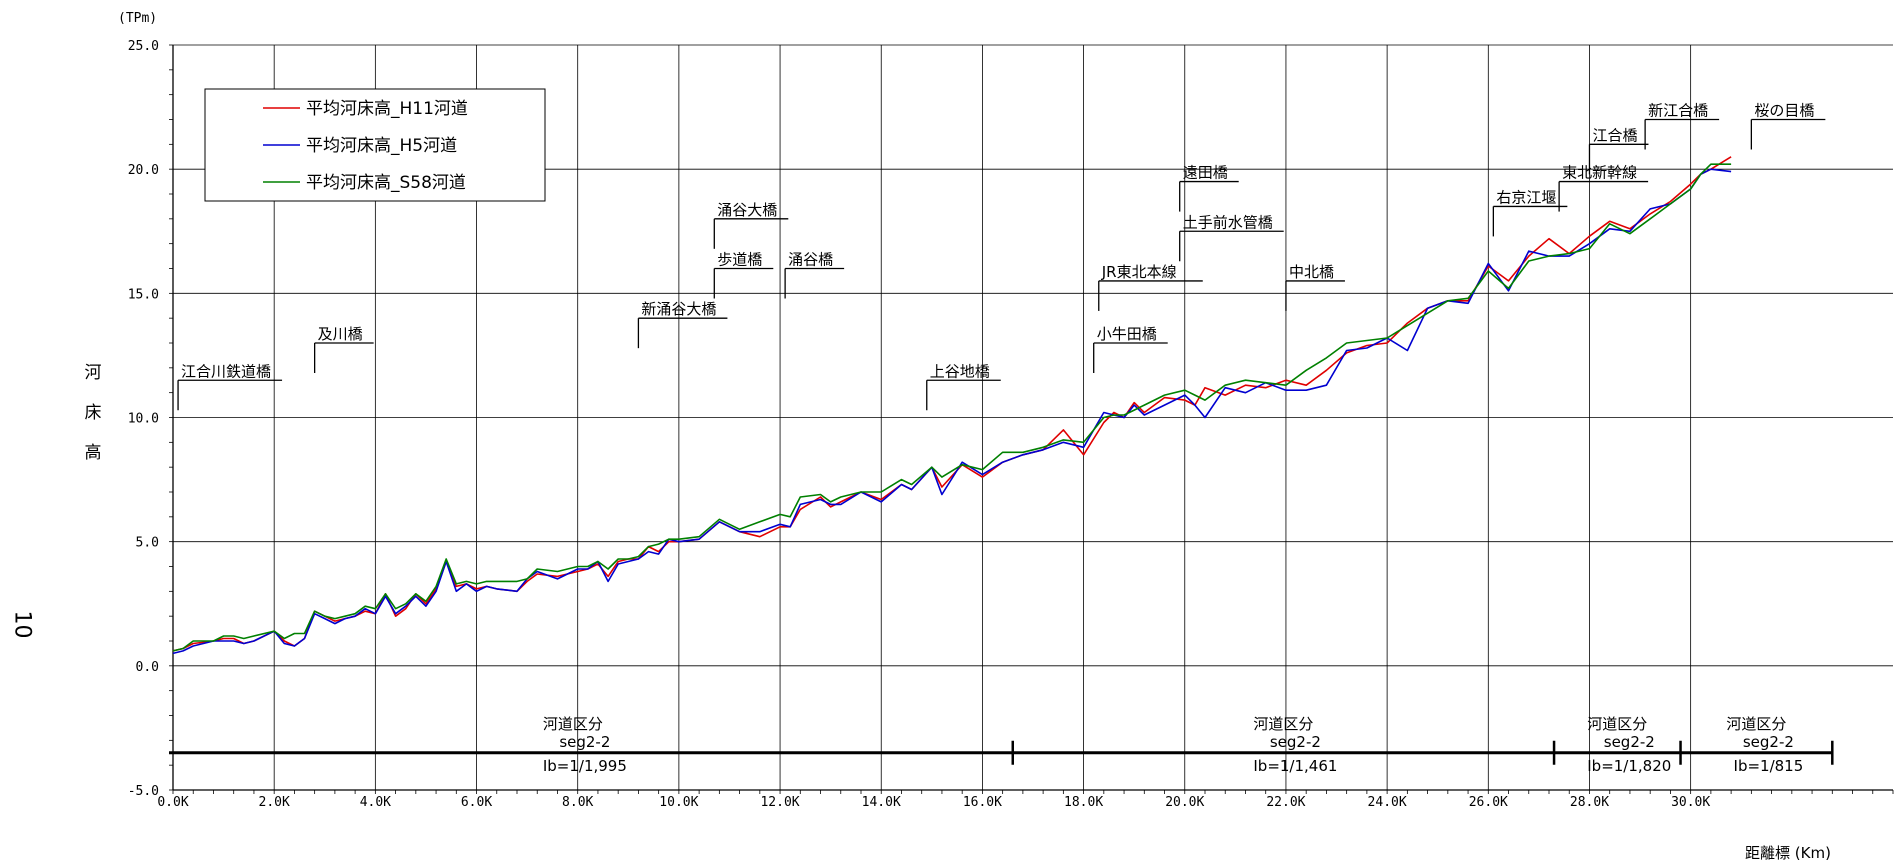 This screenshot has height=868, width=1895. I want to click on y-tick-label: 20.0, so click(143, 170).